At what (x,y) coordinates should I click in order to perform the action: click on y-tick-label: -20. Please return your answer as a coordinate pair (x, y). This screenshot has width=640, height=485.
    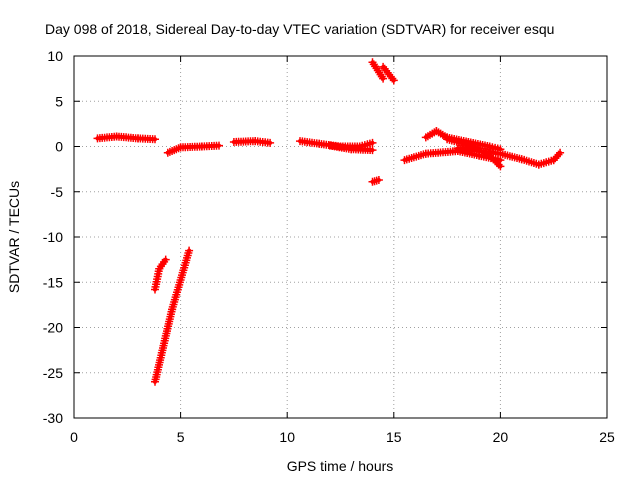
    Looking at the image, I should click on (53, 328).